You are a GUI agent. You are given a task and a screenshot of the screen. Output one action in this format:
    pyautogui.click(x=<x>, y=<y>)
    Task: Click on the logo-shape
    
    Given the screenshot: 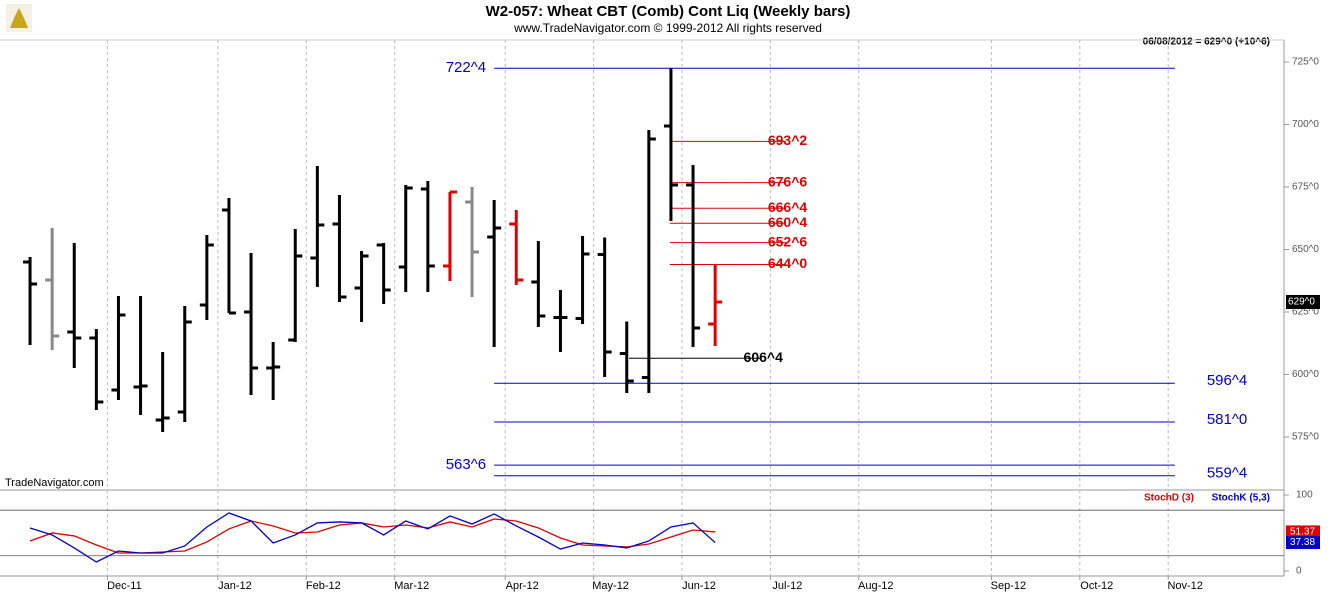 What is the action you would take?
    pyautogui.click(x=19, y=18)
    